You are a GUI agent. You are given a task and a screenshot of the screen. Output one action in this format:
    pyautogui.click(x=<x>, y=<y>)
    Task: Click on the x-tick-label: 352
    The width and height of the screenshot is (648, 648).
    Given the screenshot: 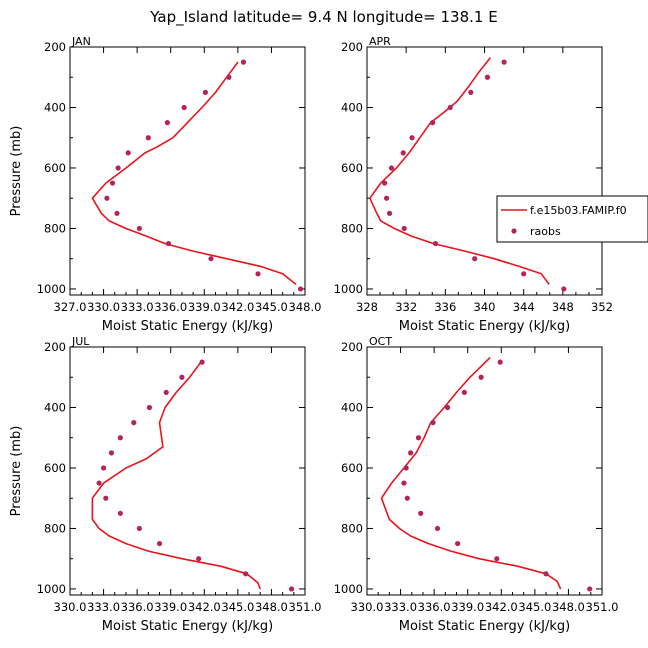 What is the action you would take?
    pyautogui.click(x=602, y=307)
    